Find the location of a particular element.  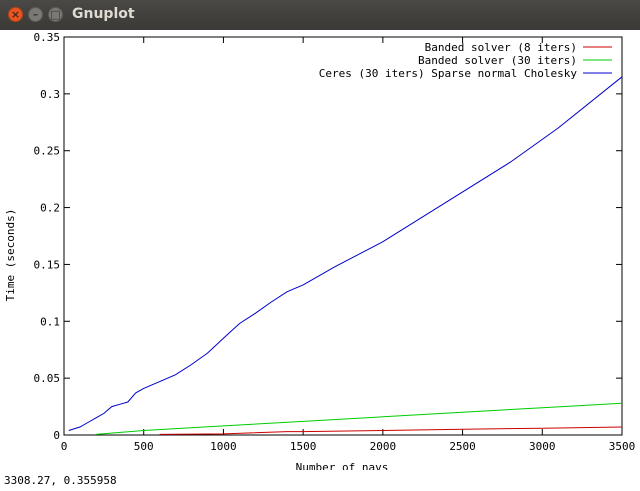

x-axis-label: Number of navs is located at coordinates (342, 465).